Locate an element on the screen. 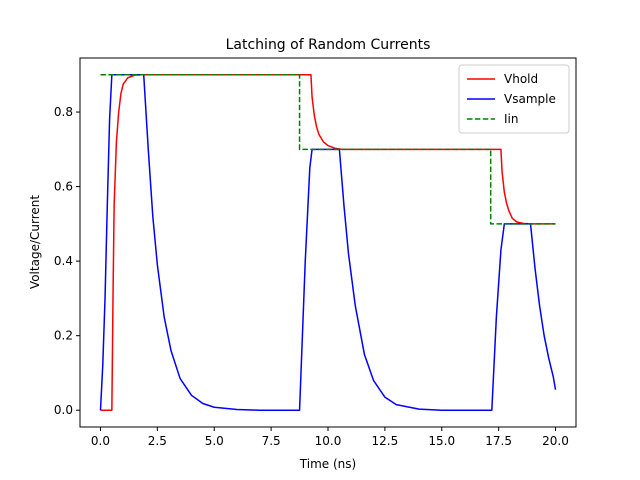  x-axis-ticks: 0.0 2.5 5.0 7.5 10.0 12.5 15.0 17.5 20.0 is located at coordinates (330, 437).